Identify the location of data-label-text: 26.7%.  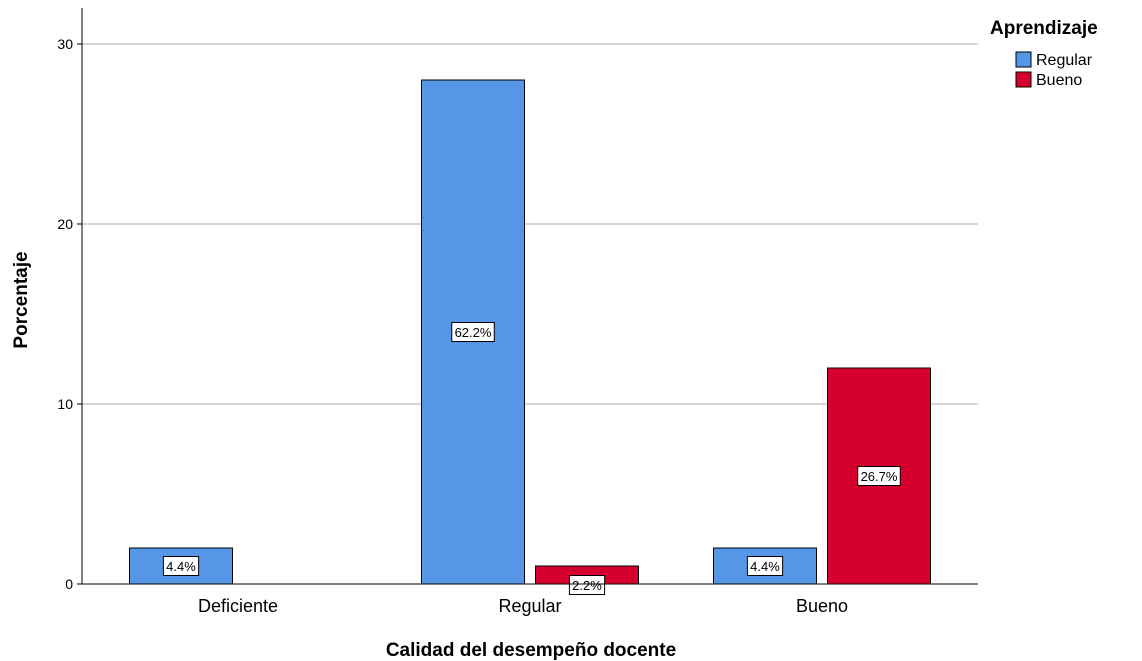
(879, 476).